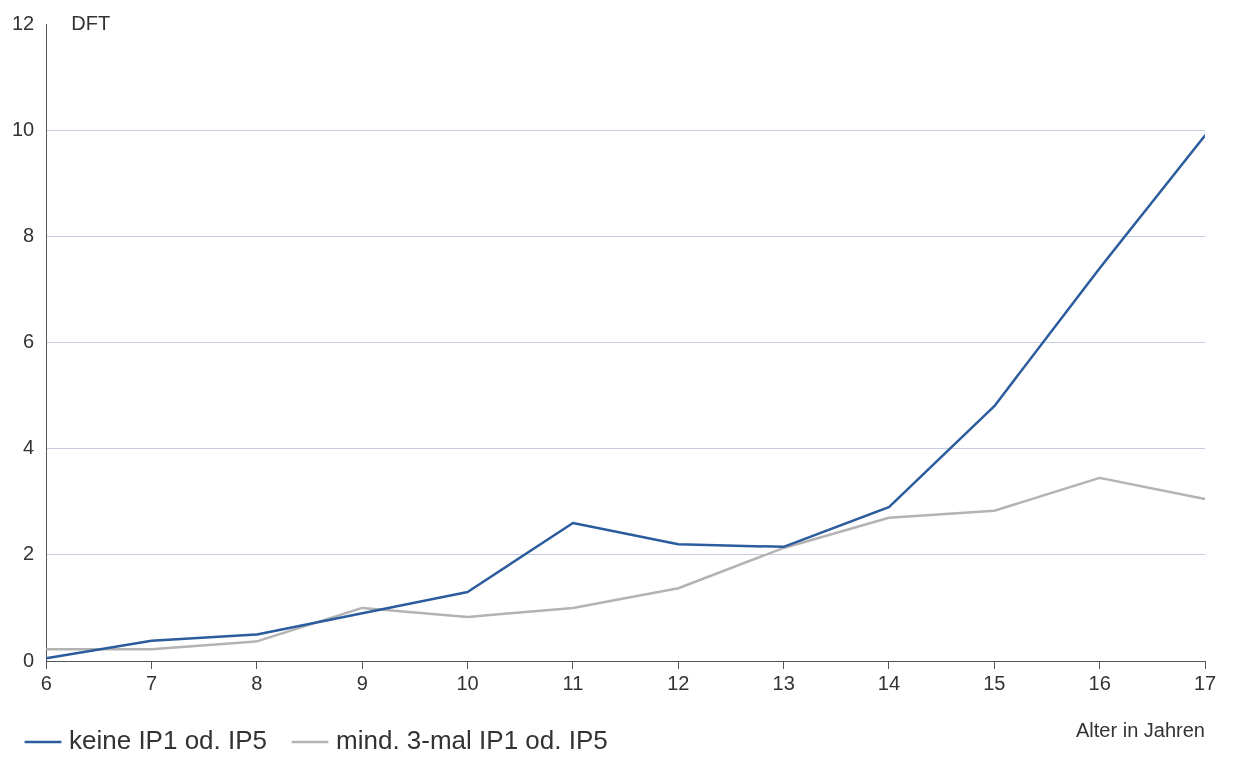 The width and height of the screenshot is (1235, 765). Describe the element at coordinates (91, 22) in the screenshot. I see `y-axis-title: DFT` at that location.